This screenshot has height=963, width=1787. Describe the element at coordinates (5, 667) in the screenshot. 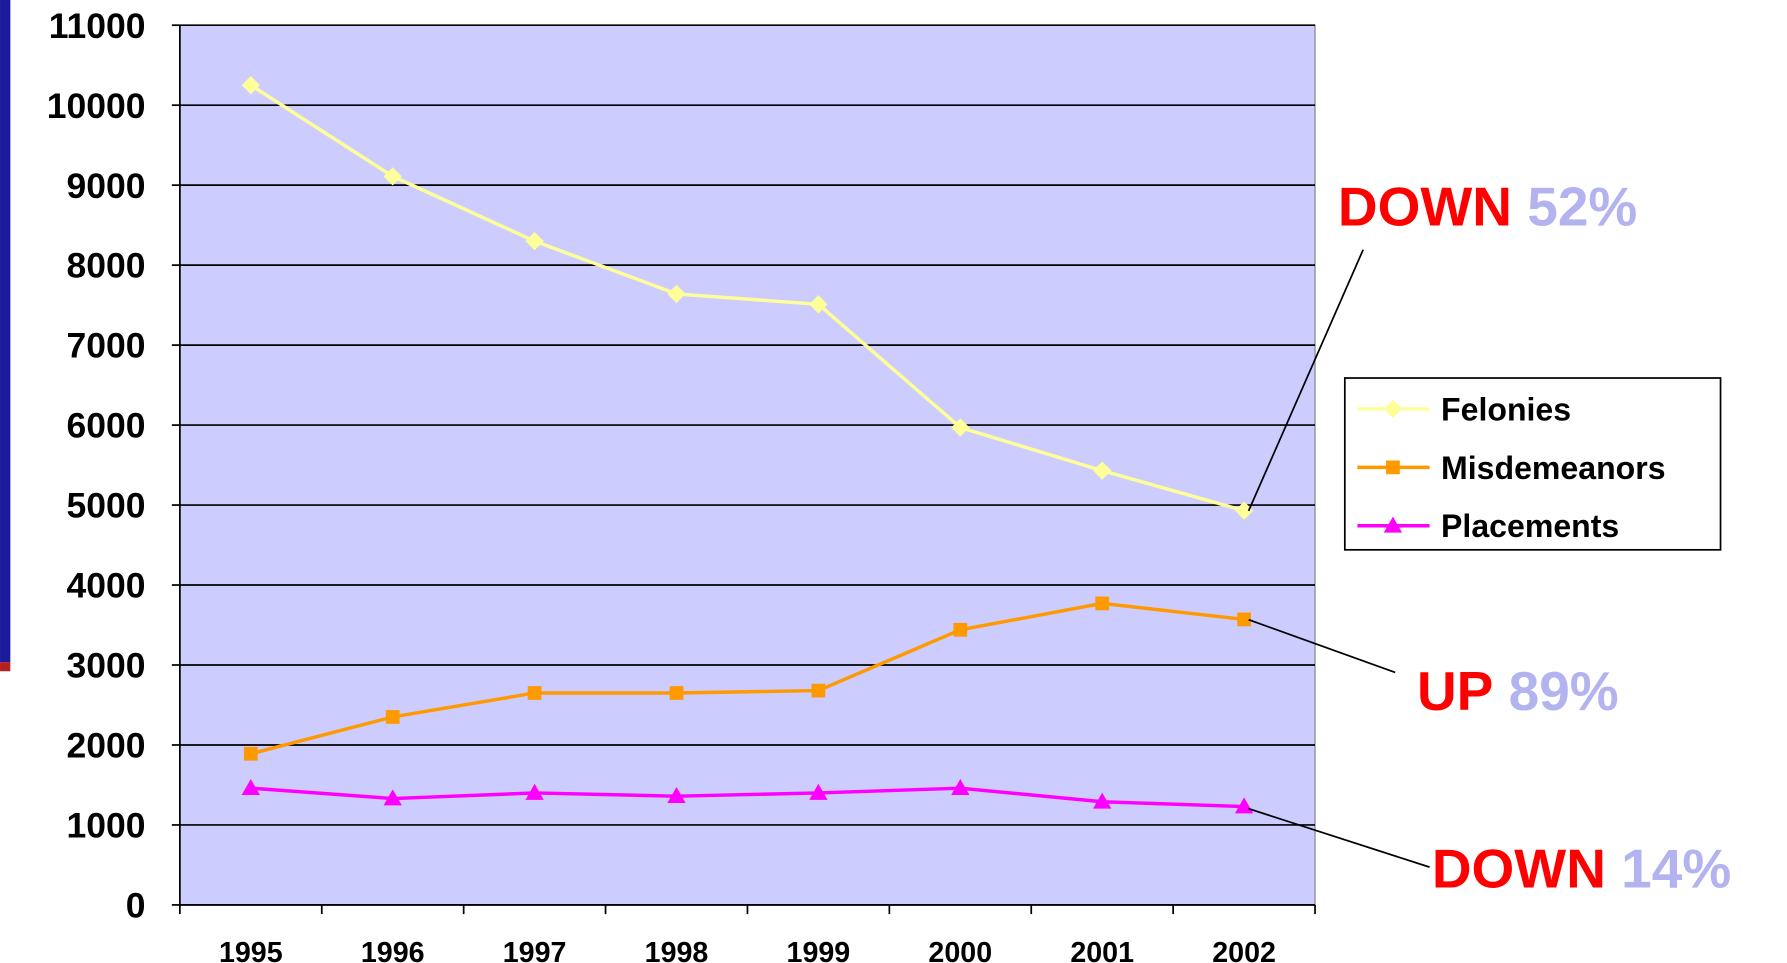

I see `side-bar-accent` at that location.